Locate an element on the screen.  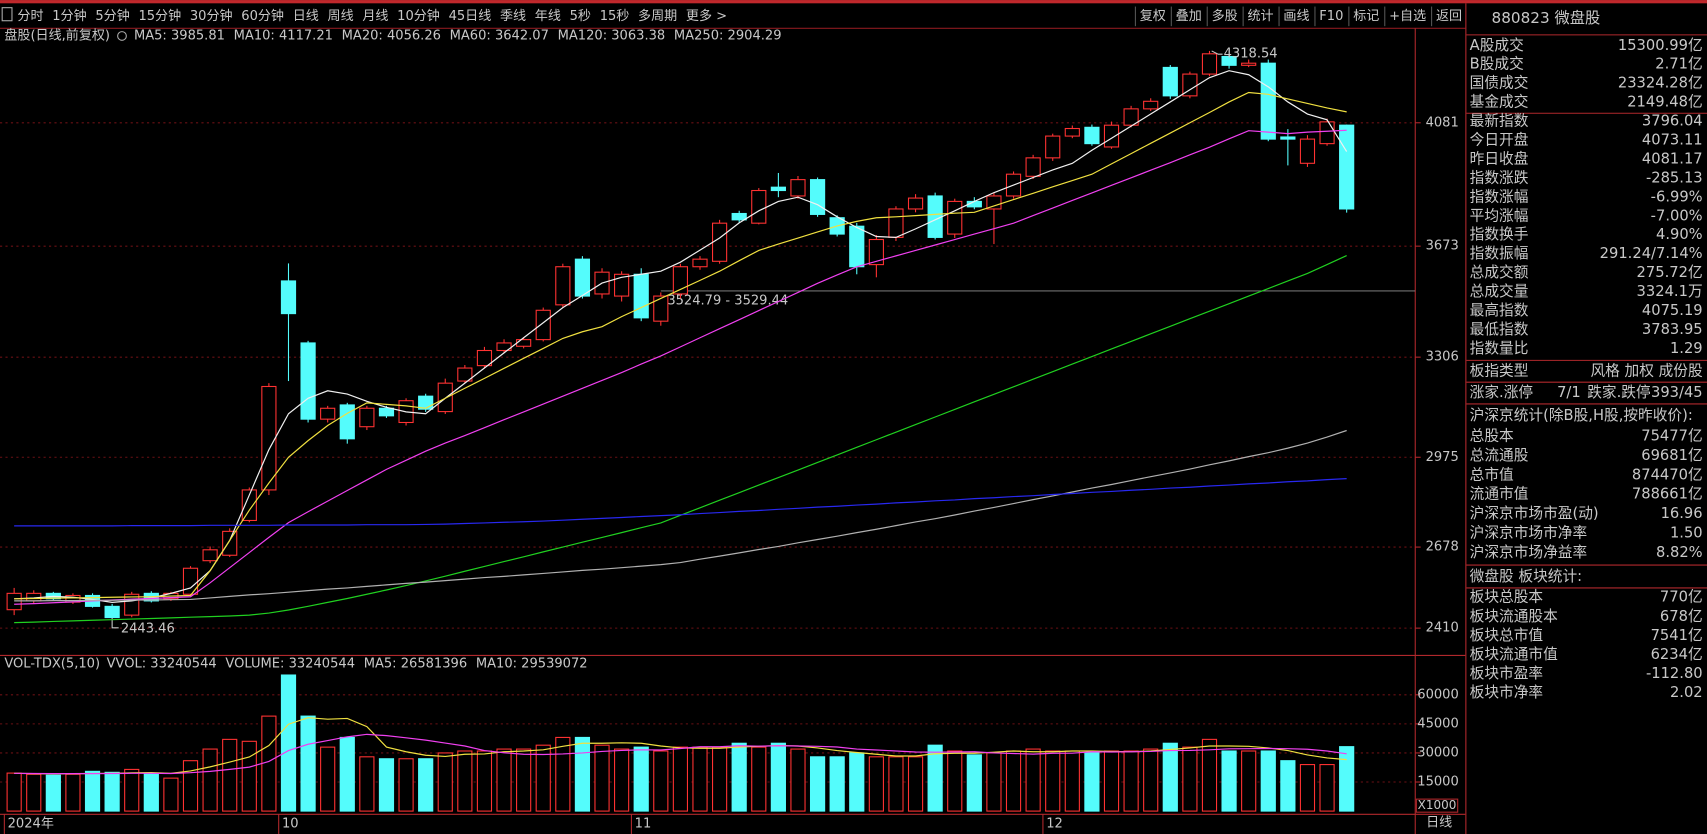
panel-value: 770亿 is located at coordinates (1681, 597).